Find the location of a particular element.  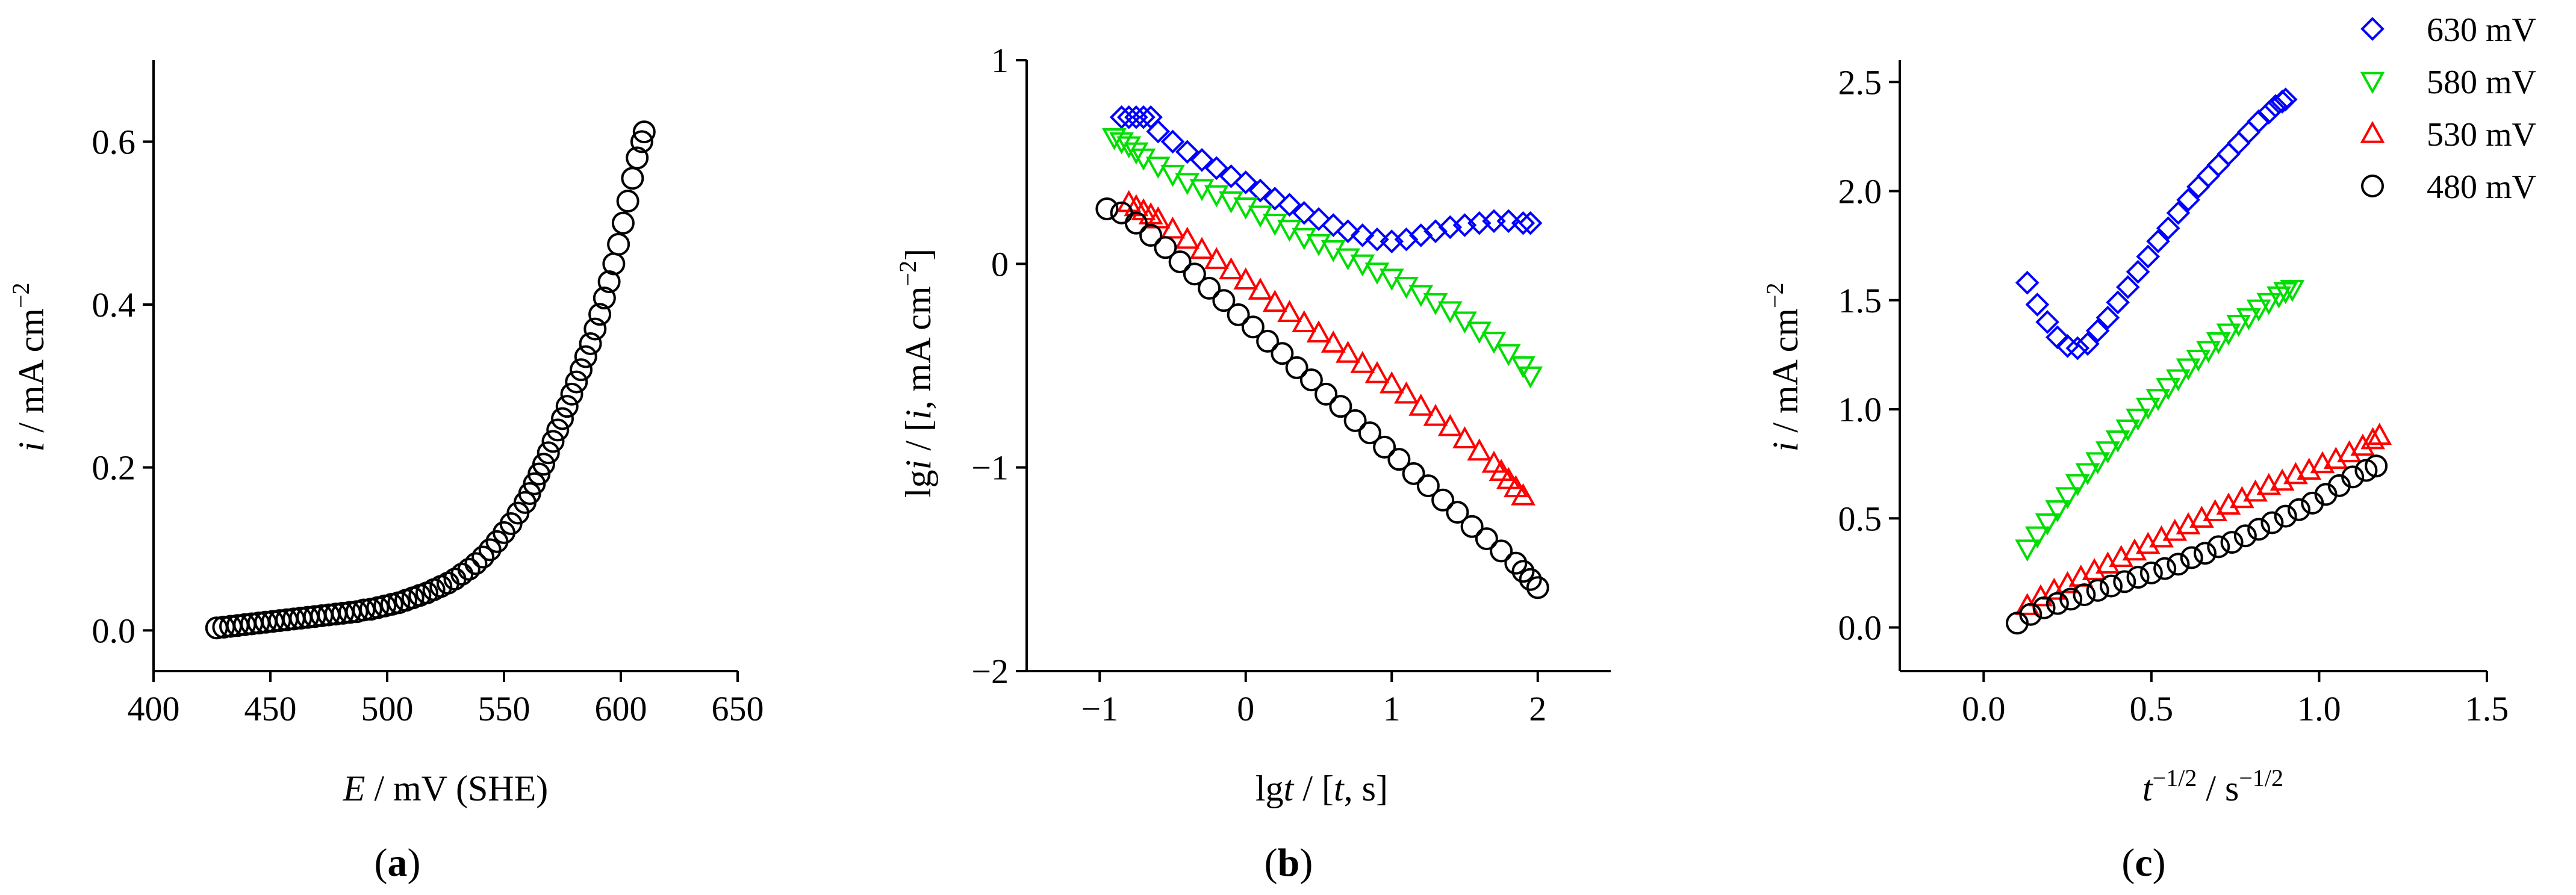

panel-c-marks is located at coordinates (2199, 361).